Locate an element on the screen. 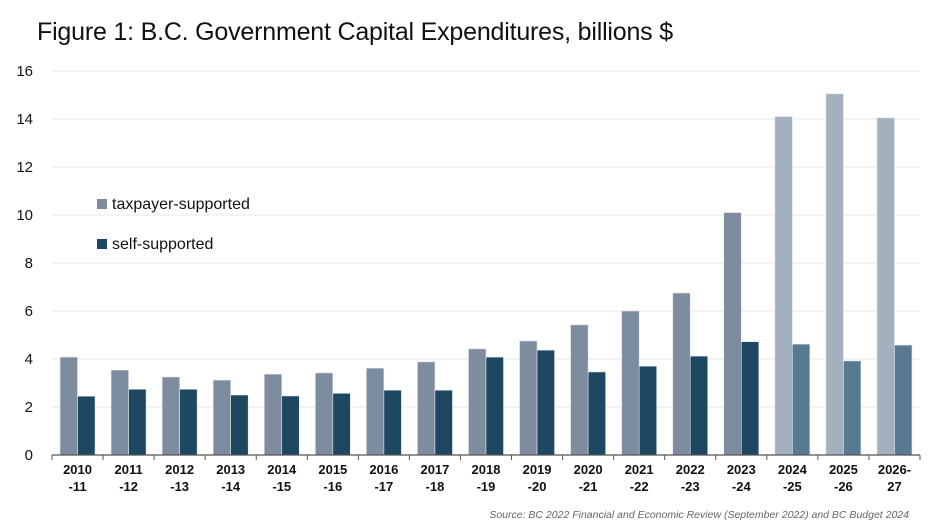  x-tick-label: 2023 is located at coordinates (741, 469).